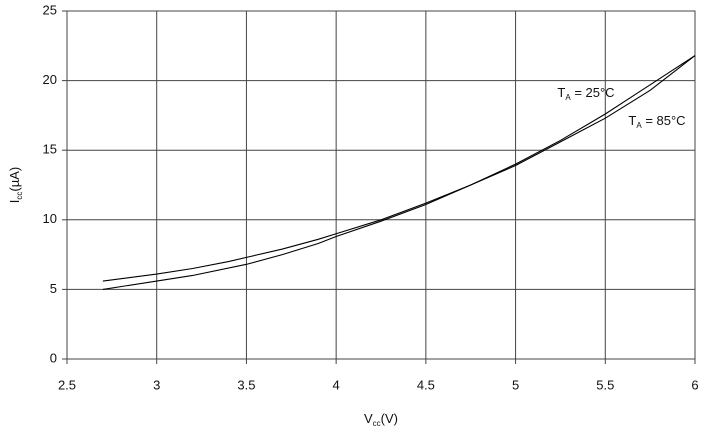 This screenshot has width=708, height=431. What do you see at coordinates (14, 179) in the screenshot?
I see `y-axis-label-rest: (µA)` at bounding box center [14, 179].